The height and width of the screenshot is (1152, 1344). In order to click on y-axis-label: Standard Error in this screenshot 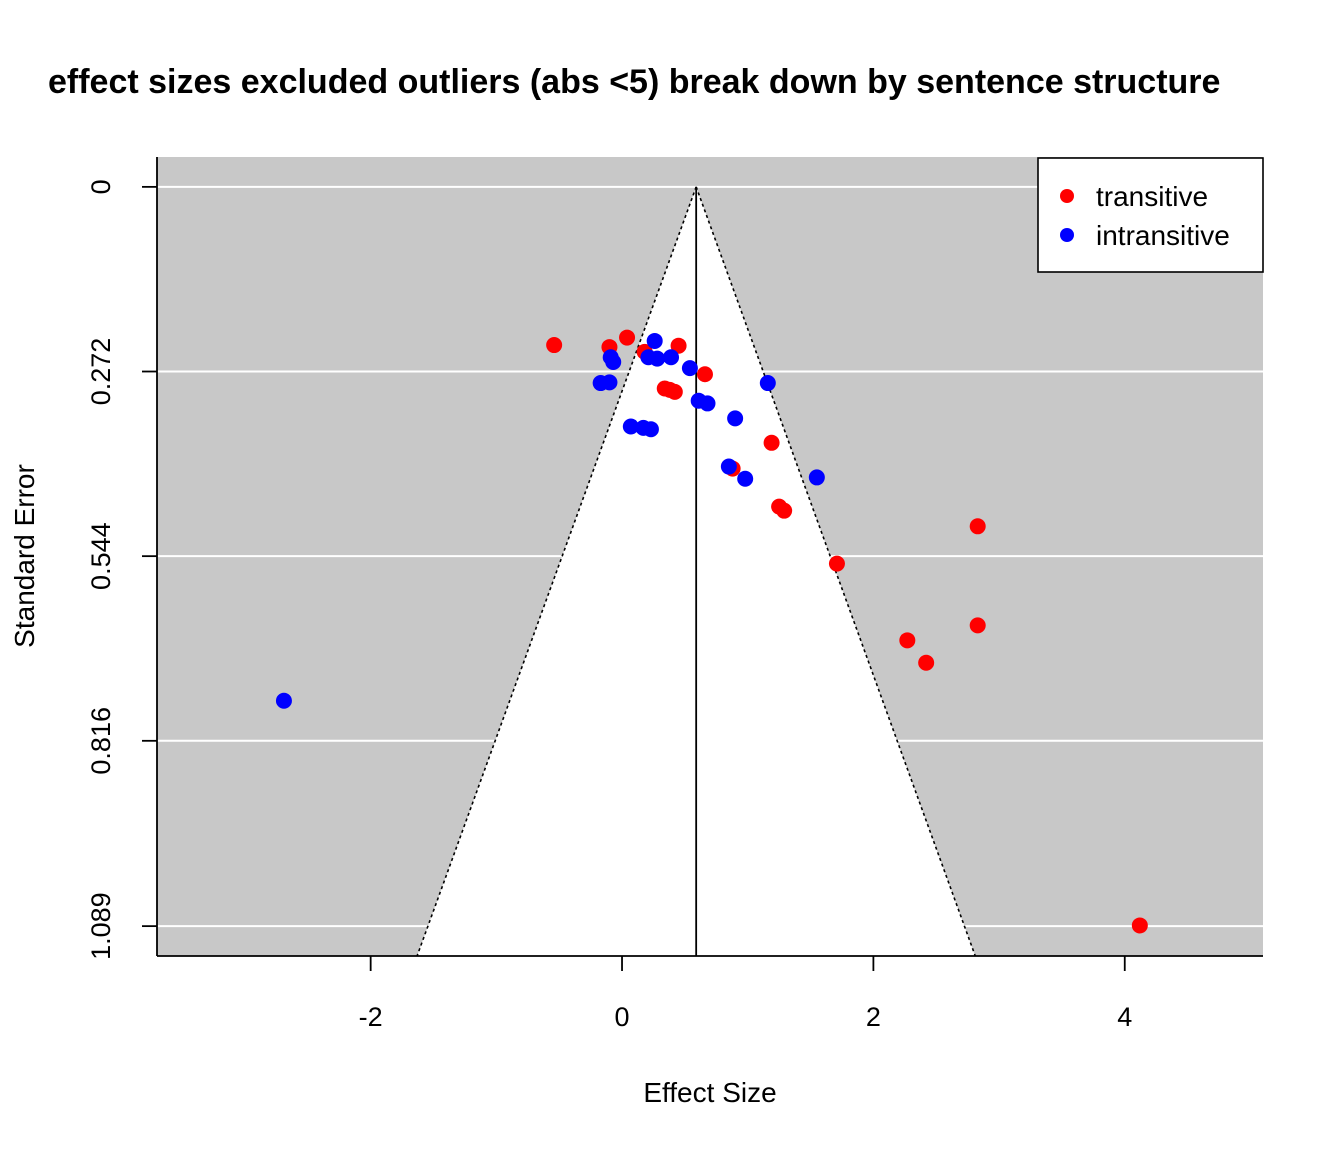, I will do `click(24, 556)`.